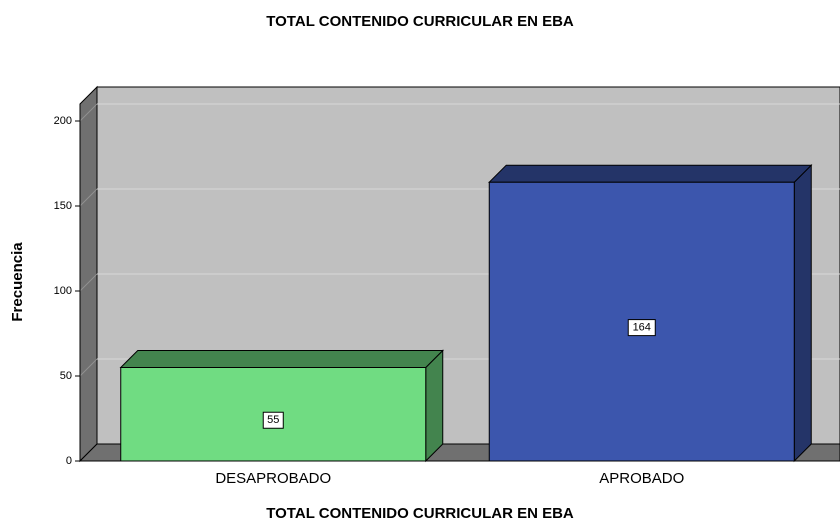  I want to click on value-label: 164, so click(642, 328).